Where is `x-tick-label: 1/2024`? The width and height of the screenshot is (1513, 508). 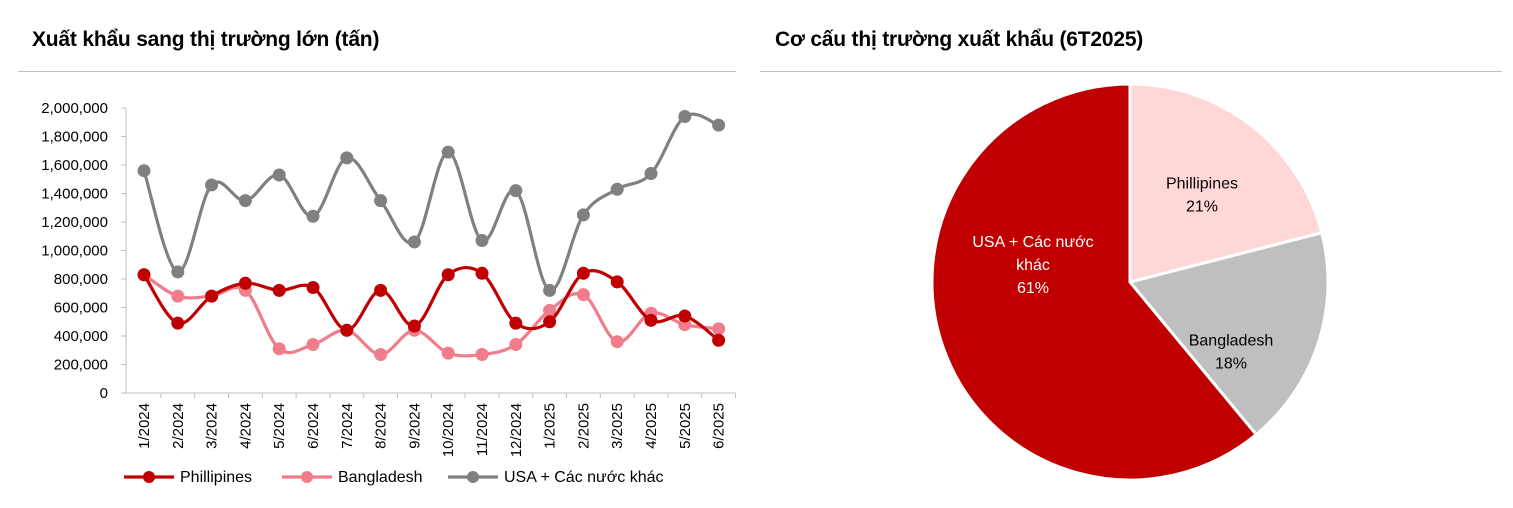 x-tick-label: 1/2024 is located at coordinates (144, 426).